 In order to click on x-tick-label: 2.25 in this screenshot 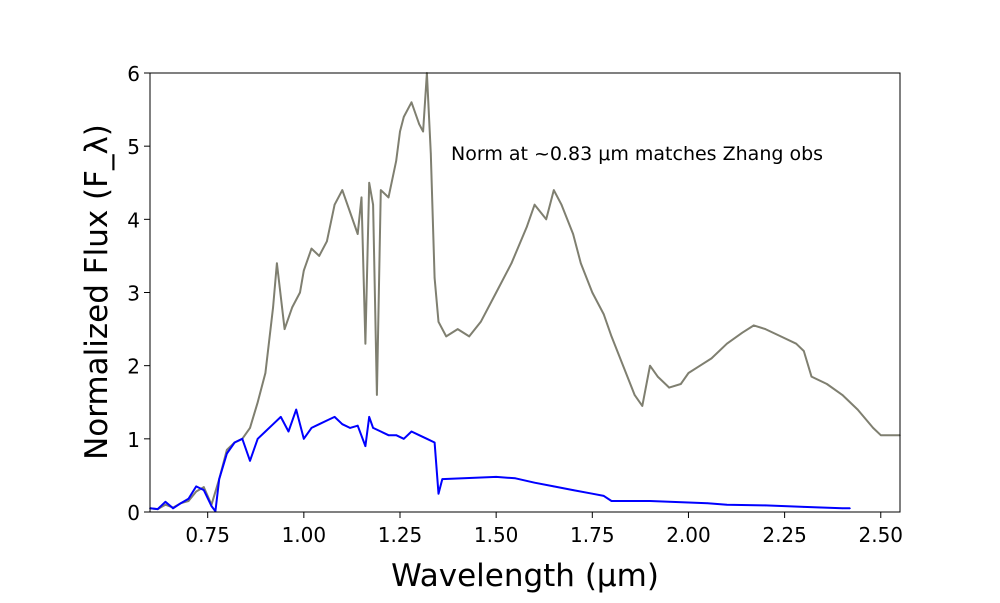, I will do `click(784, 535)`.